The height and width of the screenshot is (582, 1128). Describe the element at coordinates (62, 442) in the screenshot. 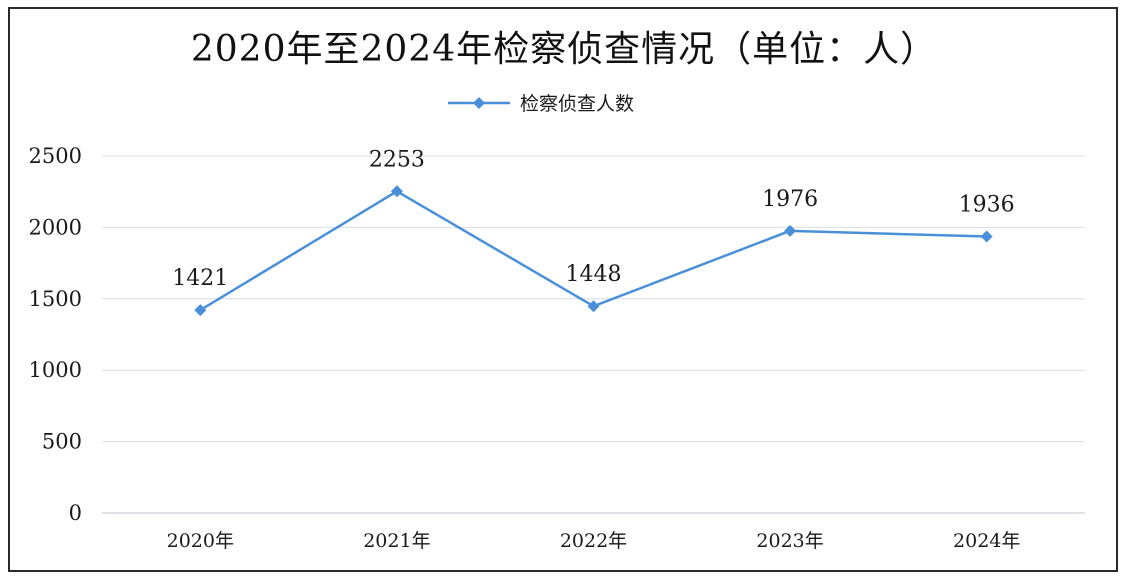

I see `y-tick-label: 500` at that location.